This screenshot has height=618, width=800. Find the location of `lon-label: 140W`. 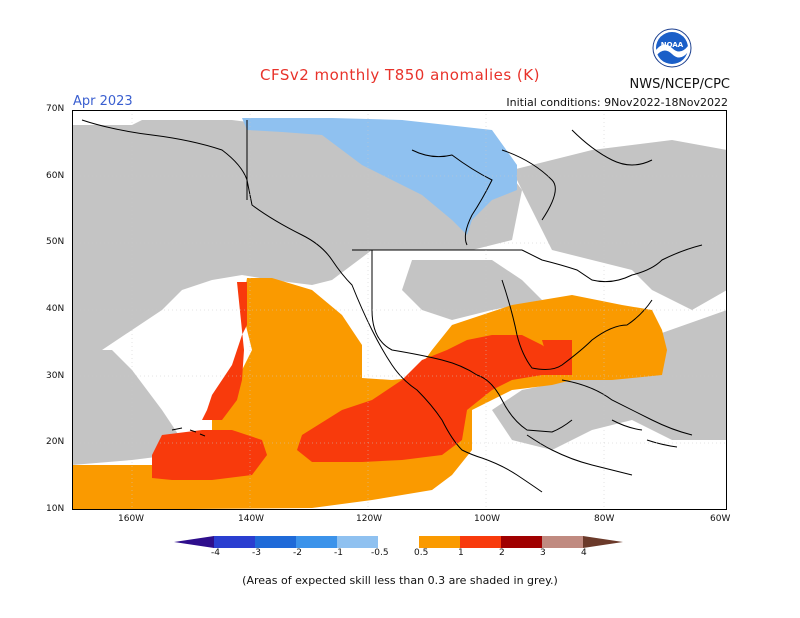

lon-label: 140W is located at coordinates (251, 519).